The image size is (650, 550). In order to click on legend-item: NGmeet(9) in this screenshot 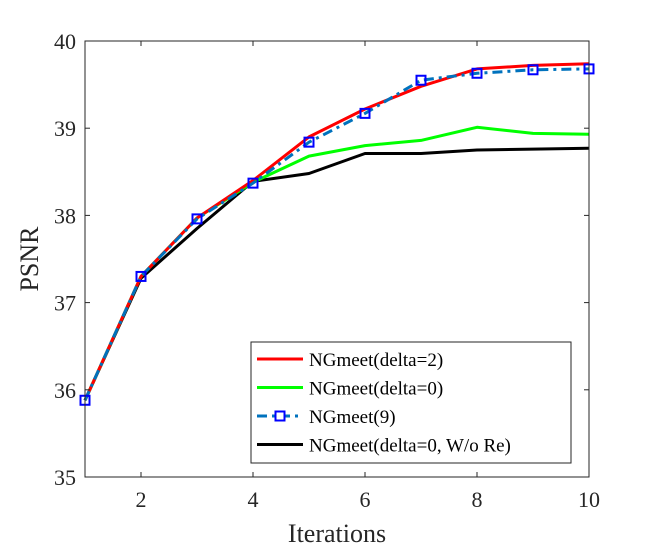, I will do `click(326, 417)`.